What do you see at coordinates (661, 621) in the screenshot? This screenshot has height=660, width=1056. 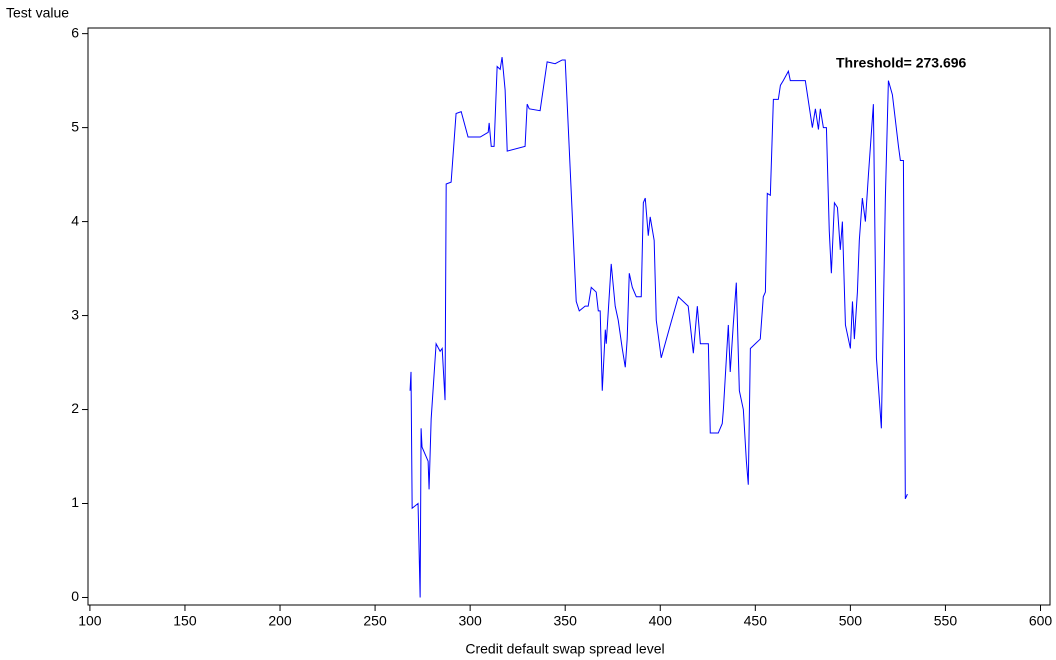 I see `x-tick-label: 400` at bounding box center [661, 621].